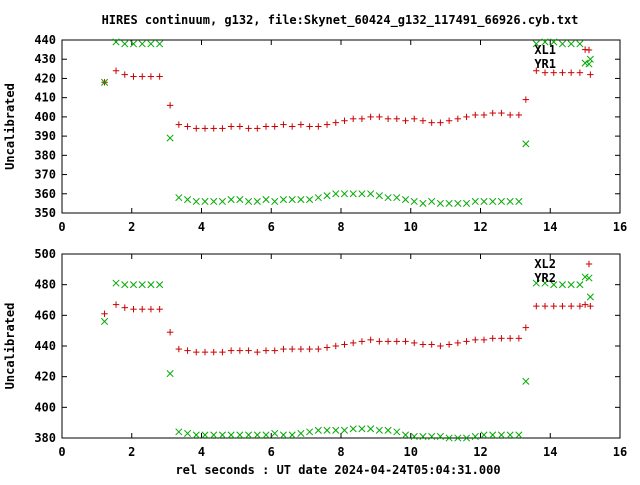 This screenshot has width=640, height=485. I want to click on y-tick-label: 350, so click(45, 213).